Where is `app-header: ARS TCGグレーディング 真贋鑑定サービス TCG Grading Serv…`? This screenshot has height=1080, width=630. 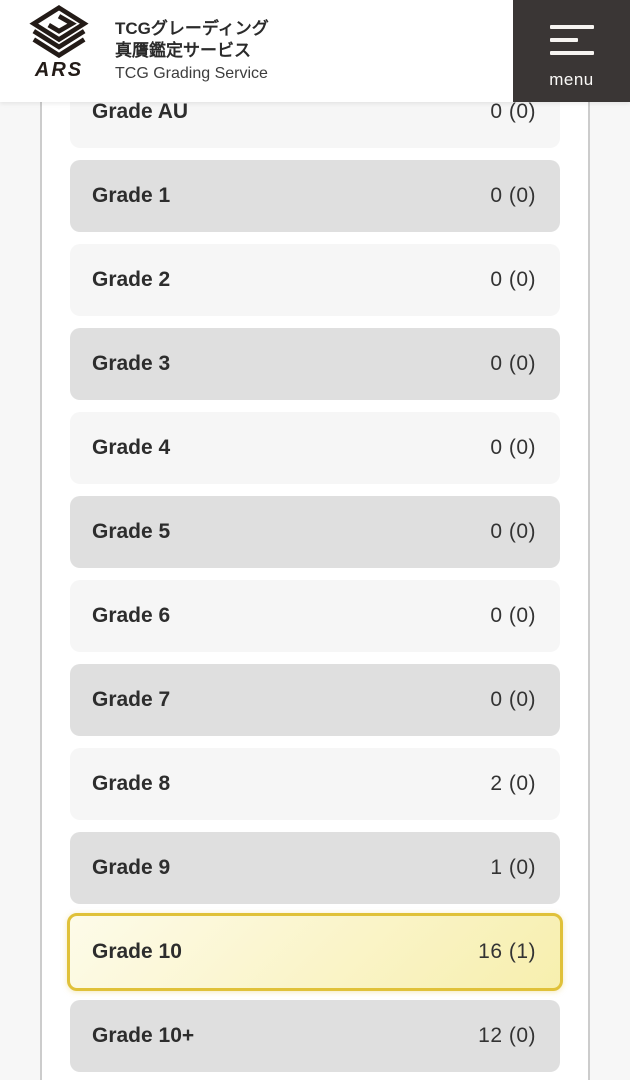 app-header: ARS TCGグレーディング 真贋鑑定サービス TCG Grading Serv… is located at coordinates (315, 51).